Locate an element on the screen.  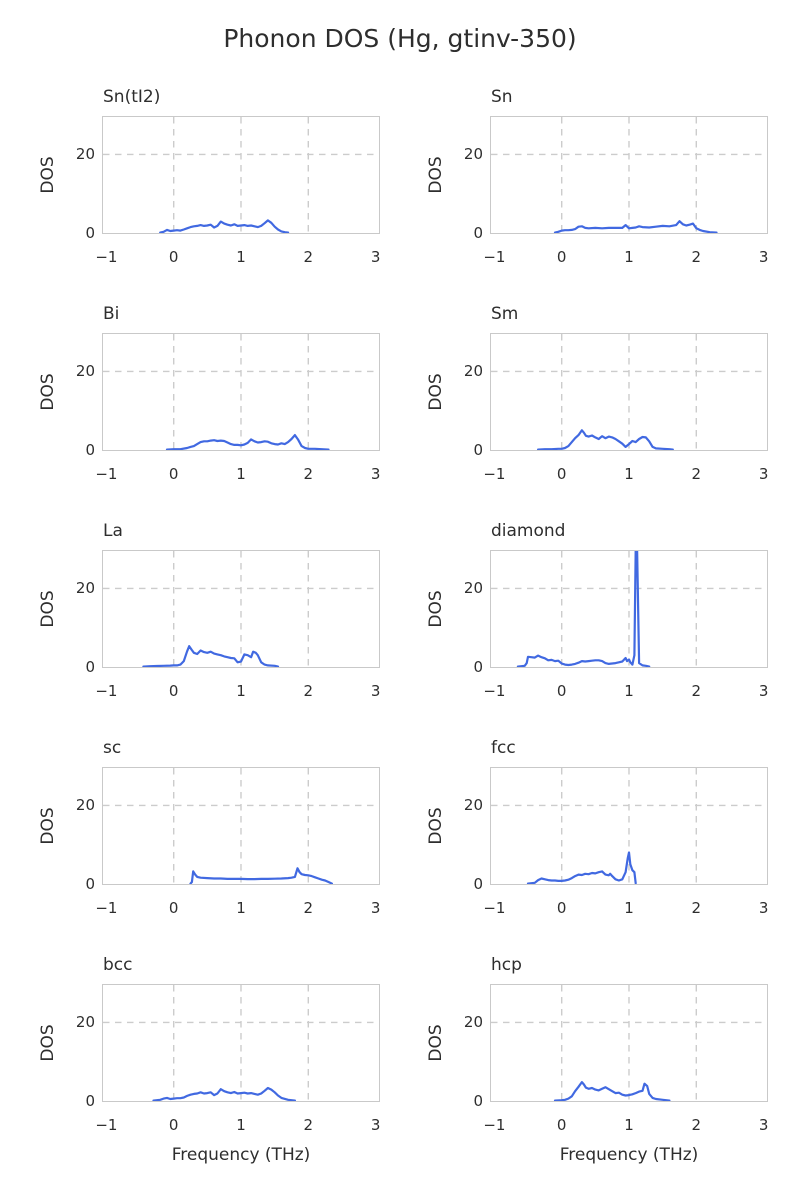
subplot-cell: La DOS 20 0 −1 0 1 2 3 is located at coordinates (200, 617).